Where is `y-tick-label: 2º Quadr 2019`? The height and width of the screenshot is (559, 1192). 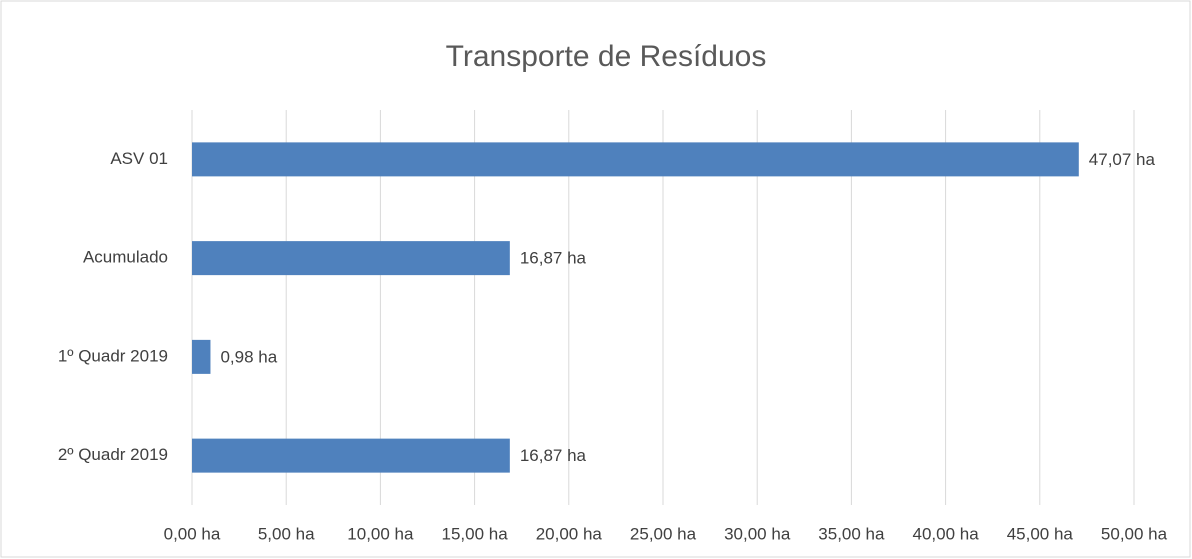
y-tick-label: 2º Quadr 2019 is located at coordinates (113, 454).